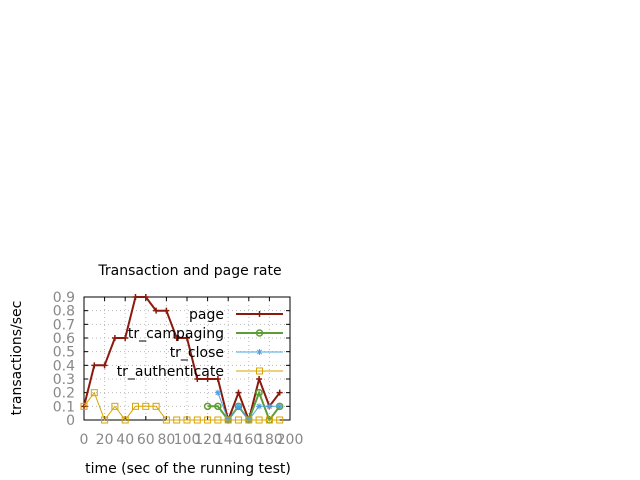 The image size is (640, 480). What do you see at coordinates (166, 440) in the screenshot?
I see `x-tick-label: 80` at bounding box center [166, 440].